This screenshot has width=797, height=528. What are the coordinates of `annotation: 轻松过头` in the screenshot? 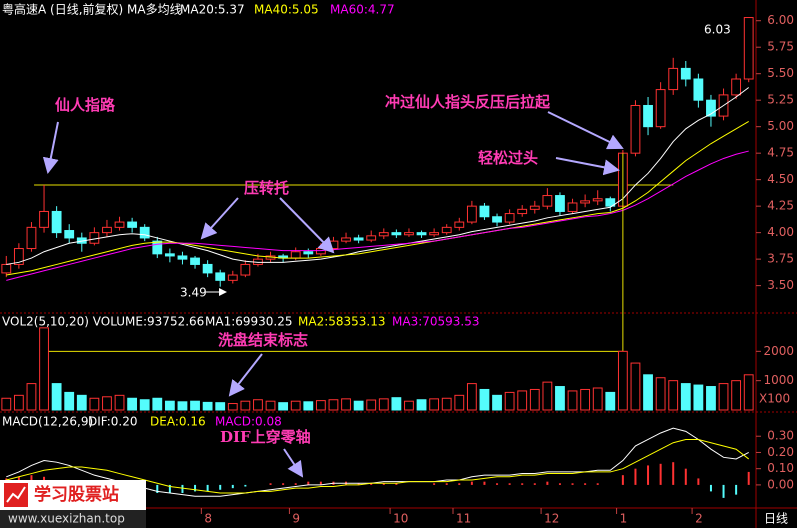 It's located at (508, 158).